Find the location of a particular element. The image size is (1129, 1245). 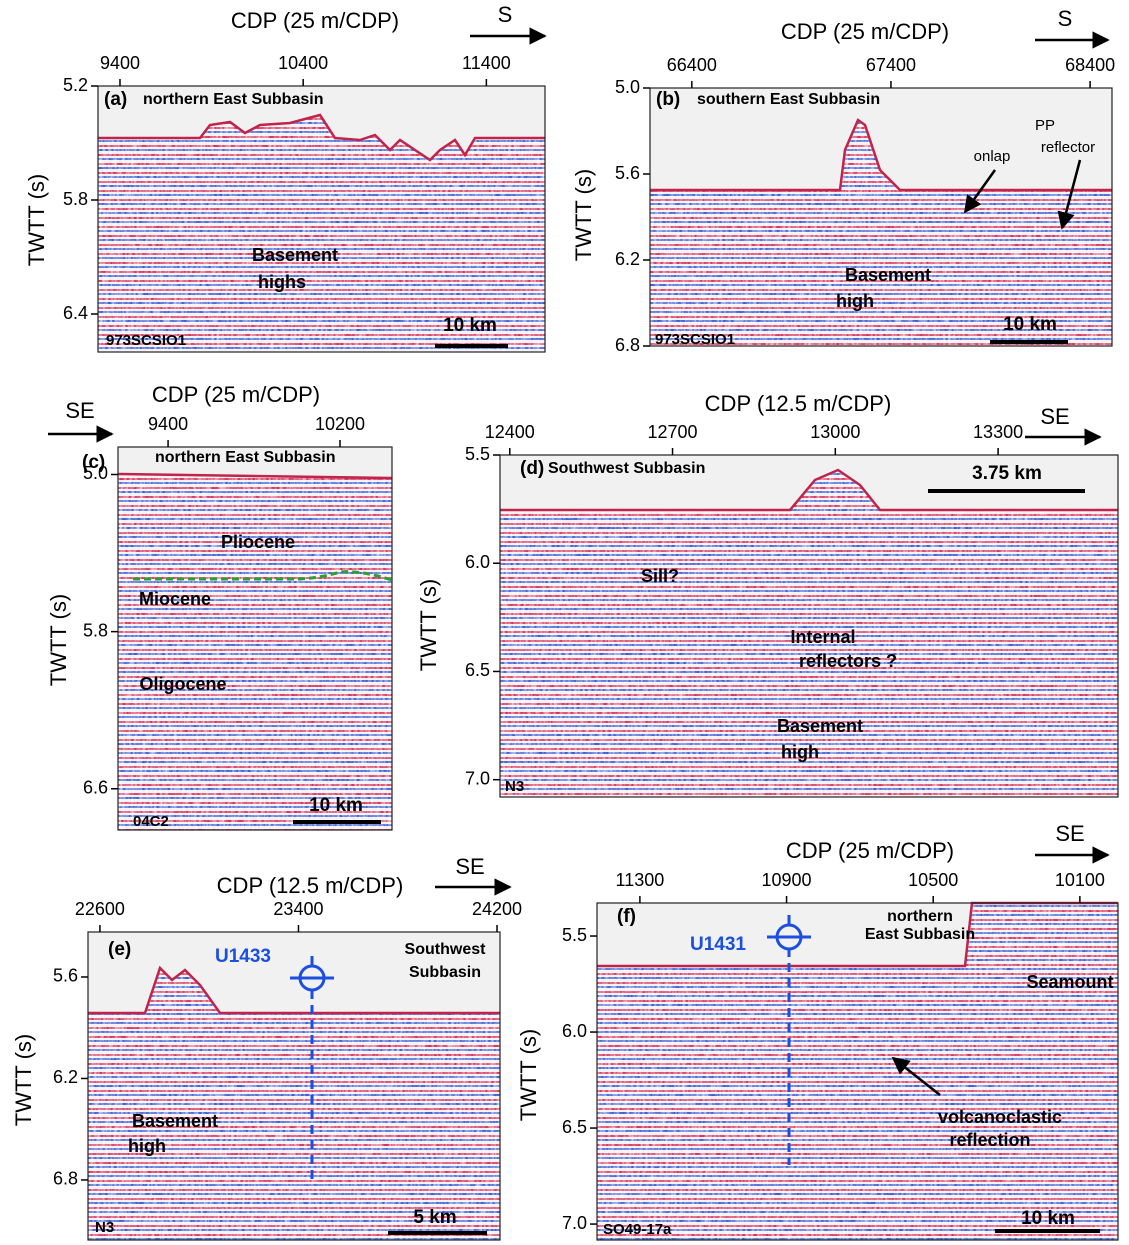

panel-title: Subbasin is located at coordinates (445, 972).